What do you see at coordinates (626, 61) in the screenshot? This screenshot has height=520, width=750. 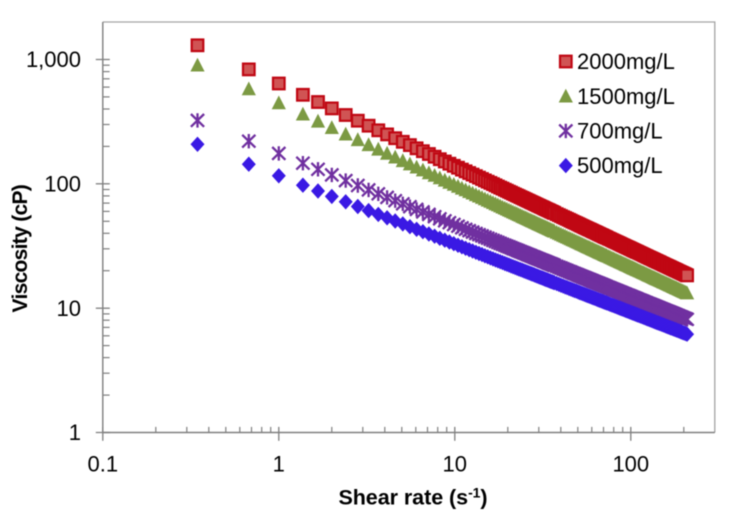 I see `svg-text: 2000mg/L` at bounding box center [626, 61].